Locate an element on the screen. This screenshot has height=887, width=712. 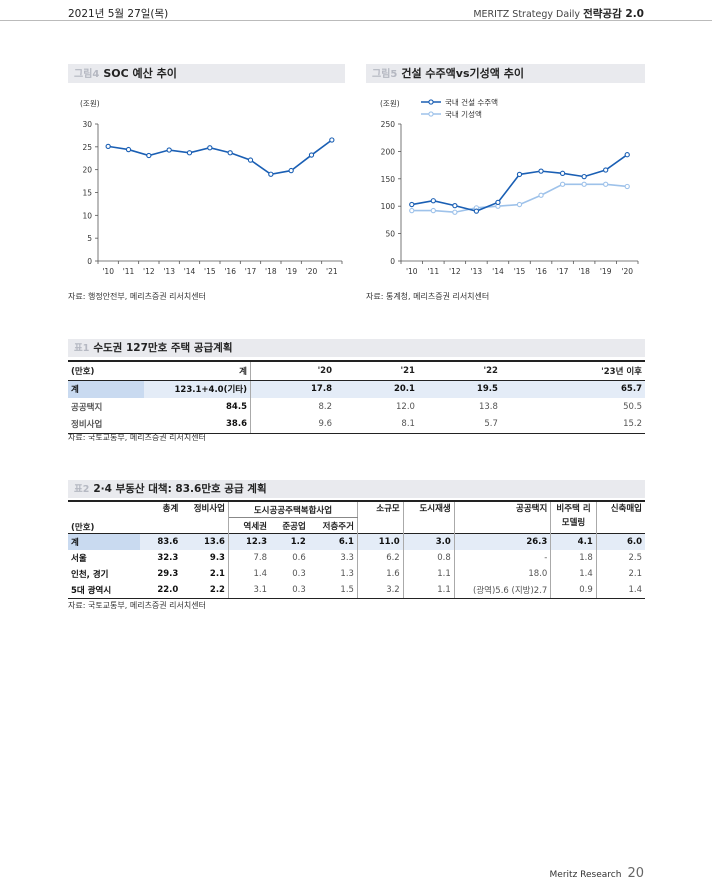
figure5-legend-label: 국내 건설 수주액 is located at coordinates (471, 102).